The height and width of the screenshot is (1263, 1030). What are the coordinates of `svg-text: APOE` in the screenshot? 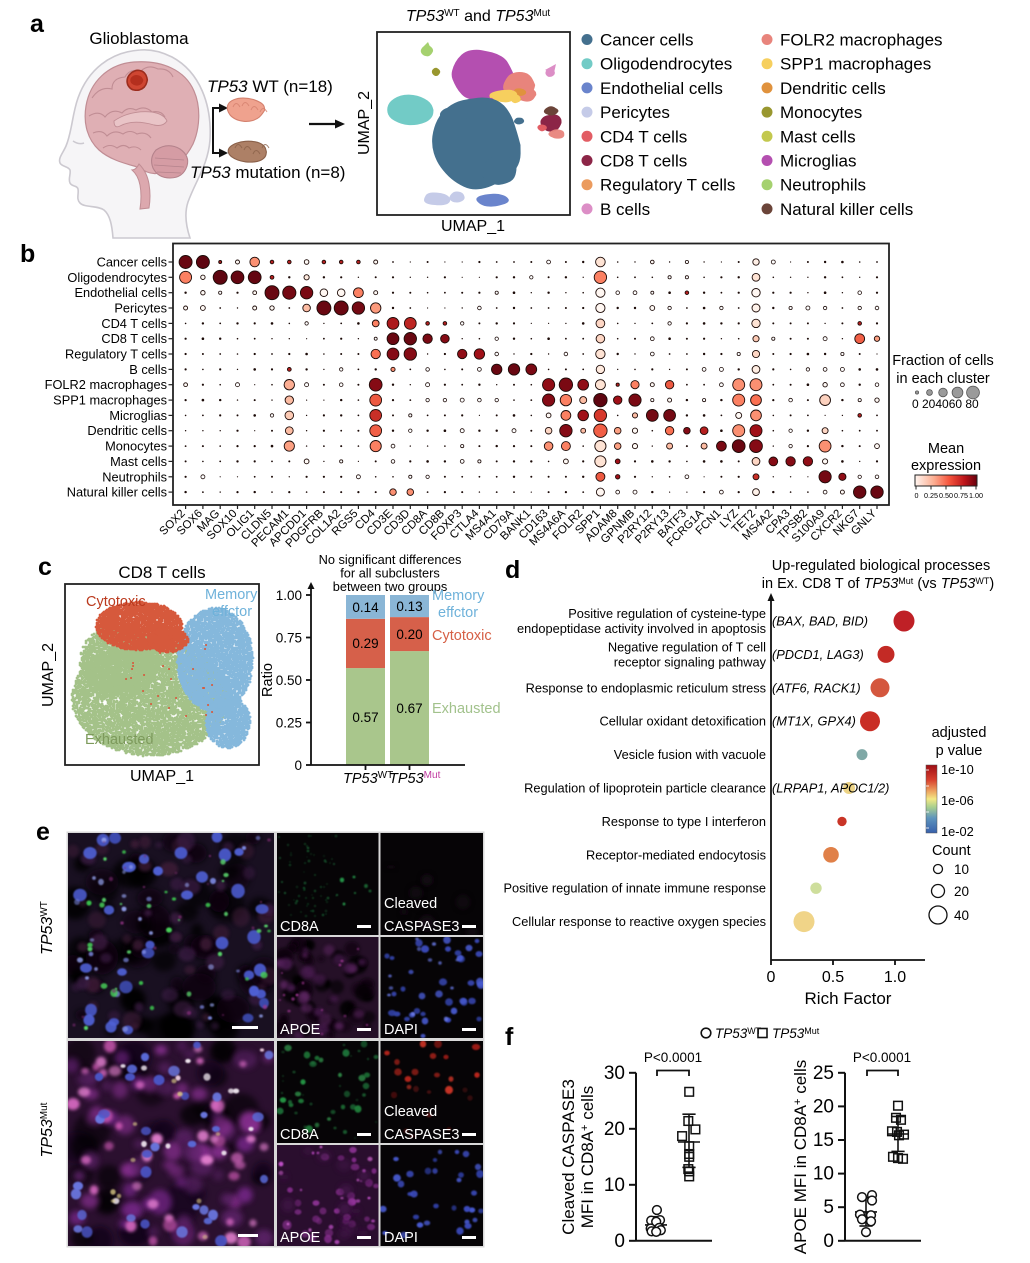 It's located at (300, 1238).